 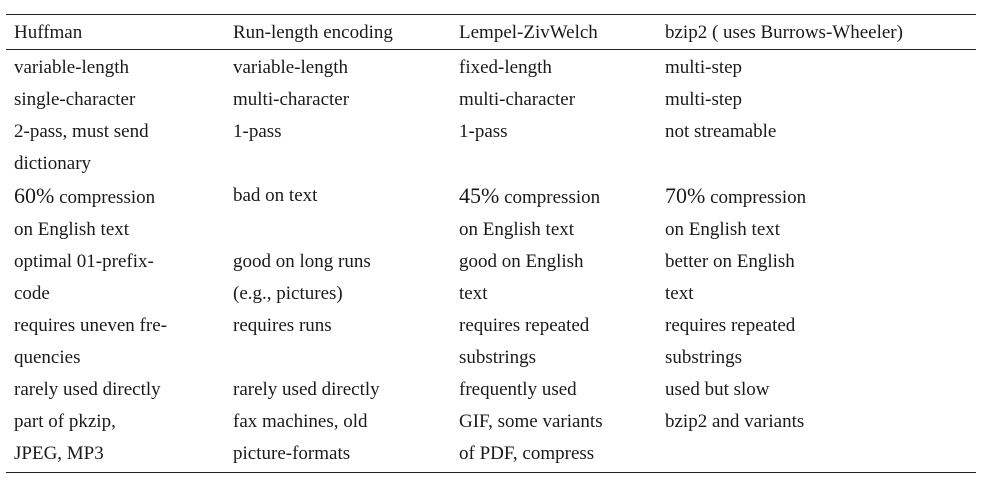 What do you see at coordinates (338, 32) in the screenshot?
I see `header-run-length: Run-length encoding` at bounding box center [338, 32].